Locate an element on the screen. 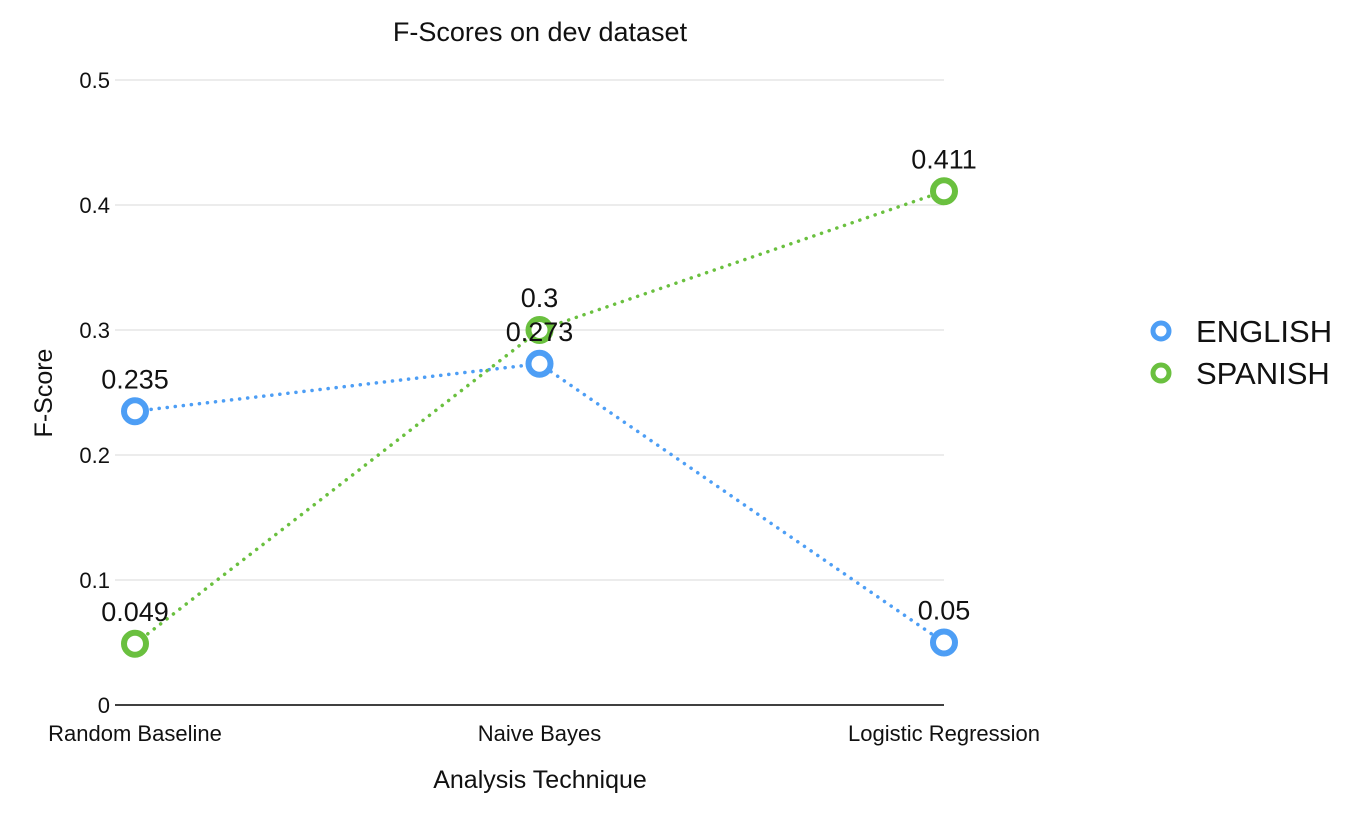 The height and width of the screenshot is (814, 1366). legend-label-english: ENGLISH is located at coordinates (1264, 331).